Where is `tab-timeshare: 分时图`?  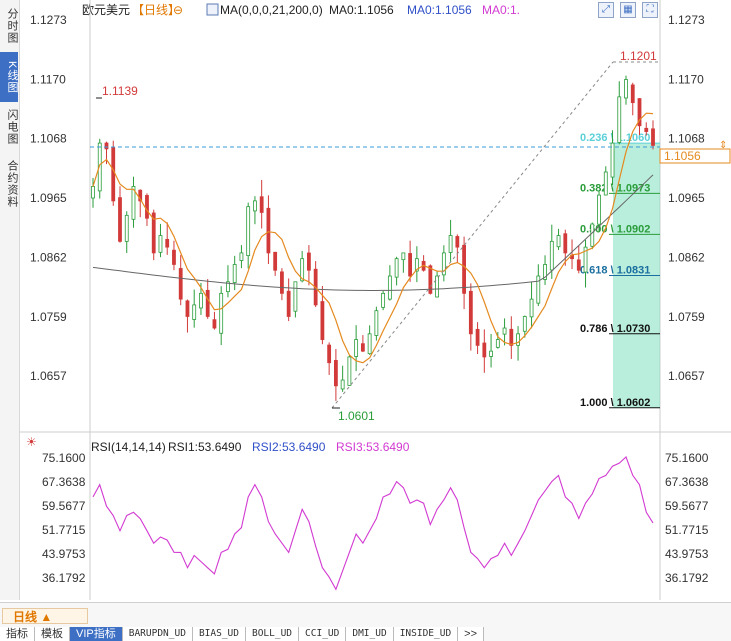
tab-timeshare: 分时图 is located at coordinates (12, 26).